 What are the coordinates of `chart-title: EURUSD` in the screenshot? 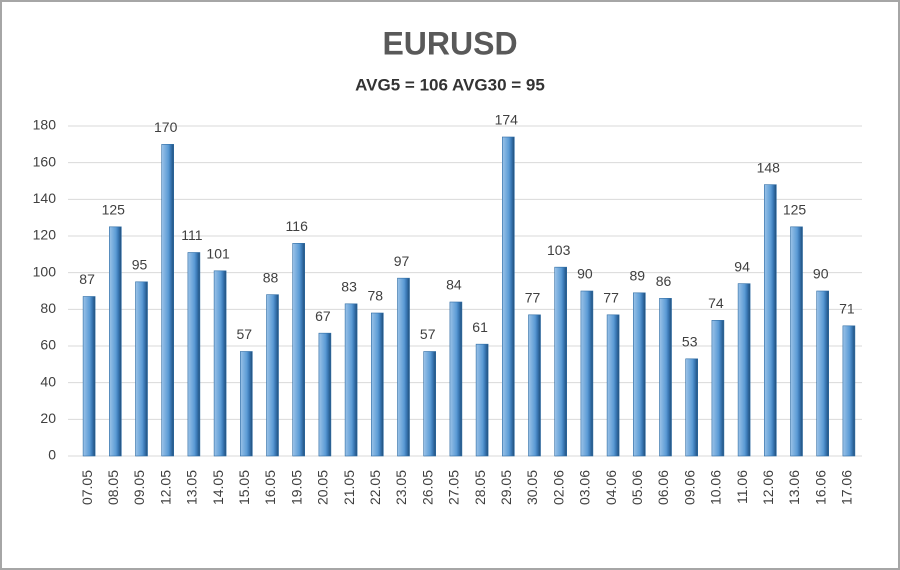 It's located at (449, 43).